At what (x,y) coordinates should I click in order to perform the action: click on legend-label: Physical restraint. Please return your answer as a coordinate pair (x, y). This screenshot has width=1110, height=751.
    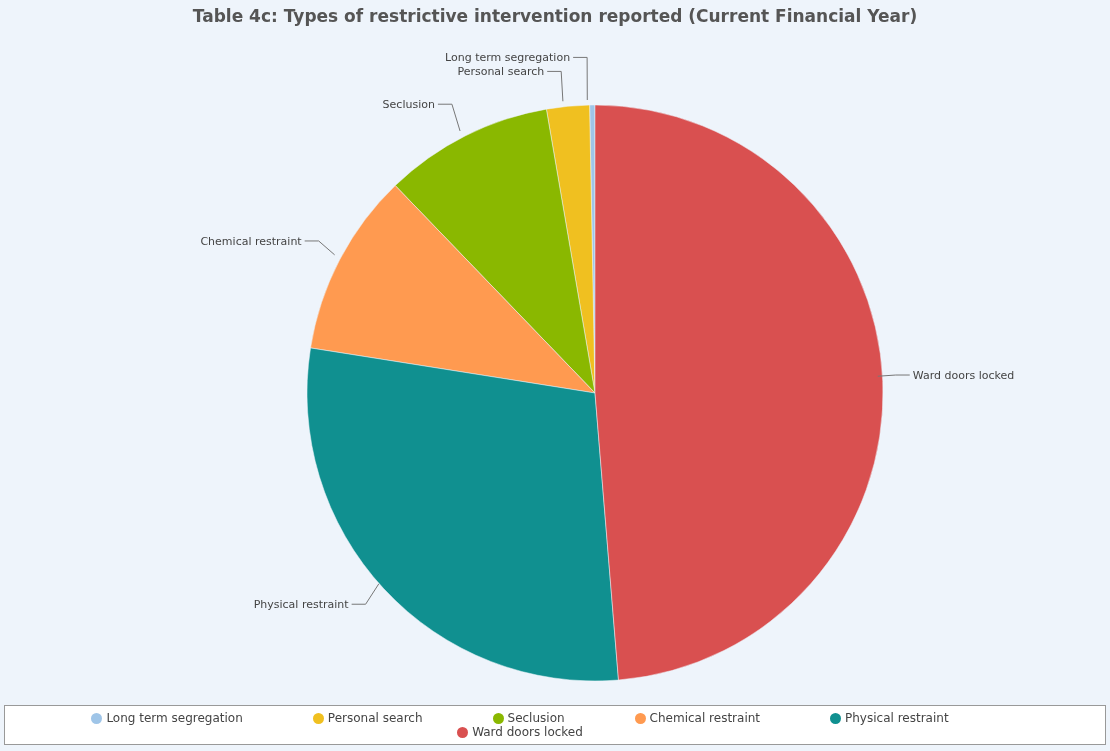
    Looking at the image, I should click on (897, 718).